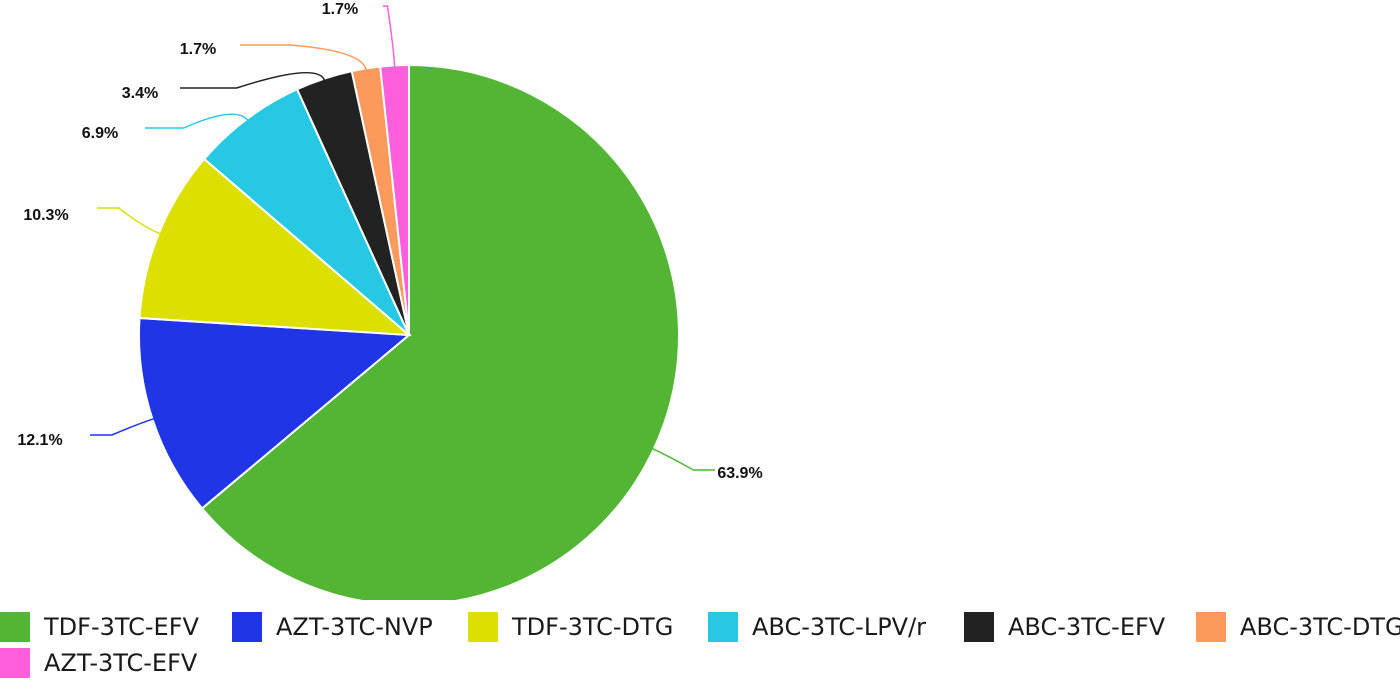  What do you see at coordinates (354, 627) in the screenshot?
I see `legend-label: AZT-3TC-NVP` at bounding box center [354, 627].